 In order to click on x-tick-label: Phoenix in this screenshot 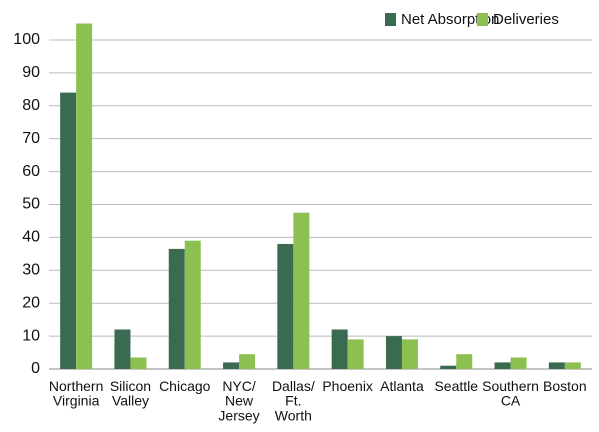, I will do `click(347, 386)`.